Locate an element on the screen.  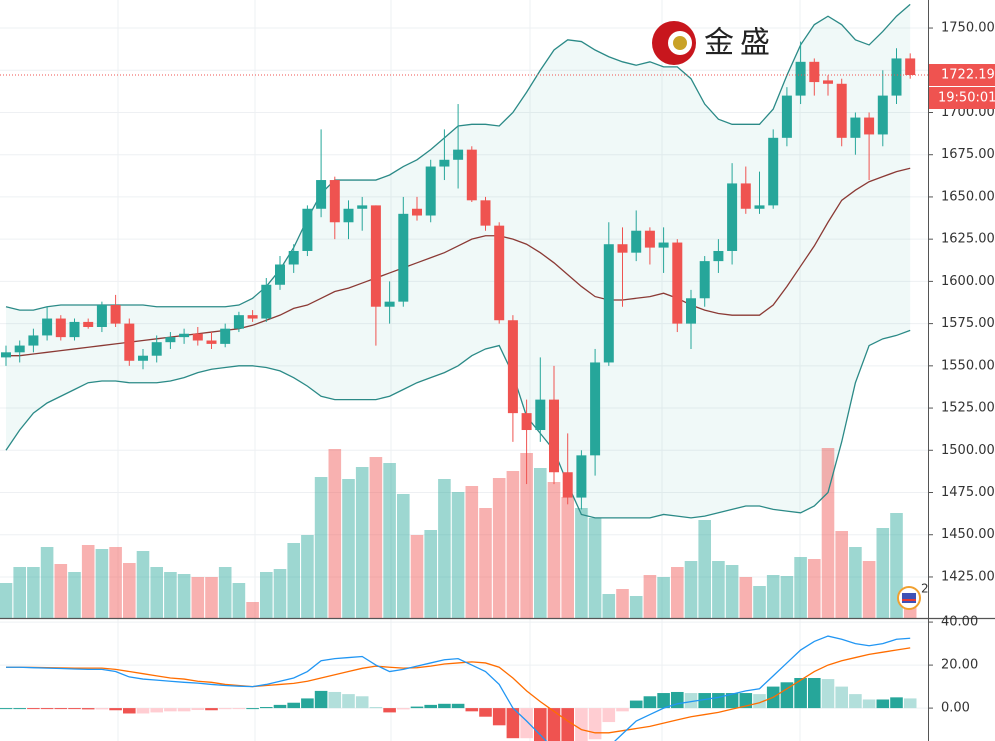
y-tick-label: 1525.00 is located at coordinates (968, 408).